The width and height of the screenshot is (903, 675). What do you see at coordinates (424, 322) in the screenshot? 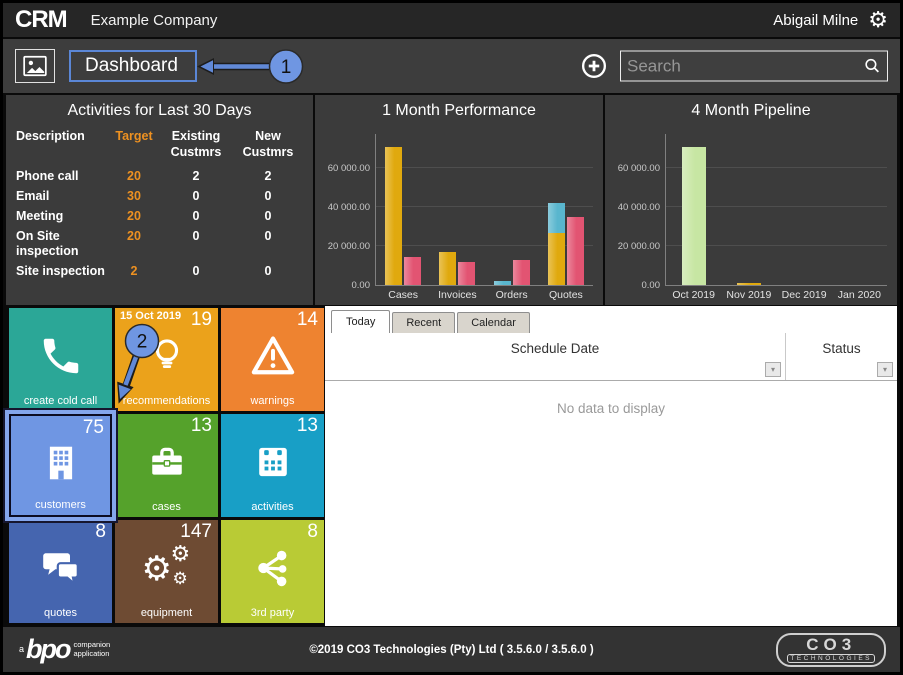
I see `tab-recent: Recent` at bounding box center [424, 322].